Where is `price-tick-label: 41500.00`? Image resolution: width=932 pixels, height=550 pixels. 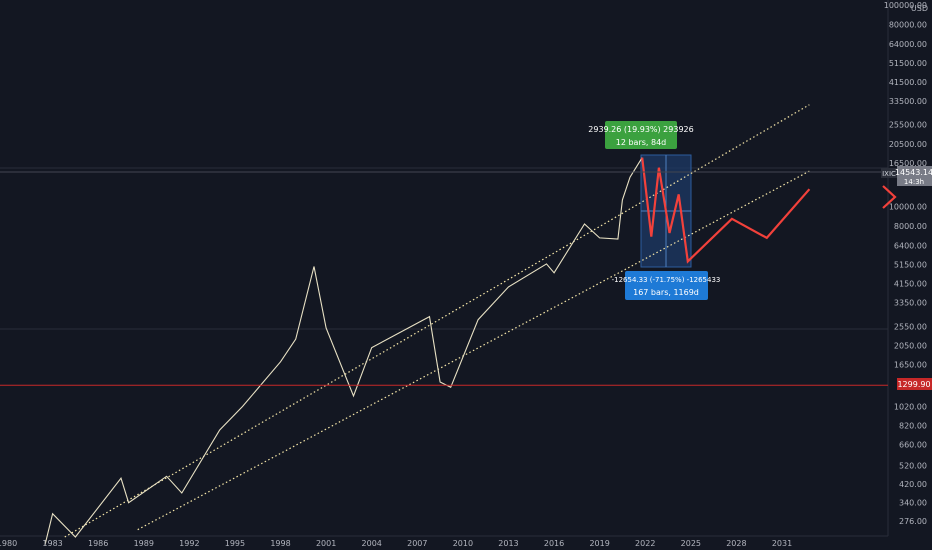
price-tick-label: 41500.00 is located at coordinates (908, 82).